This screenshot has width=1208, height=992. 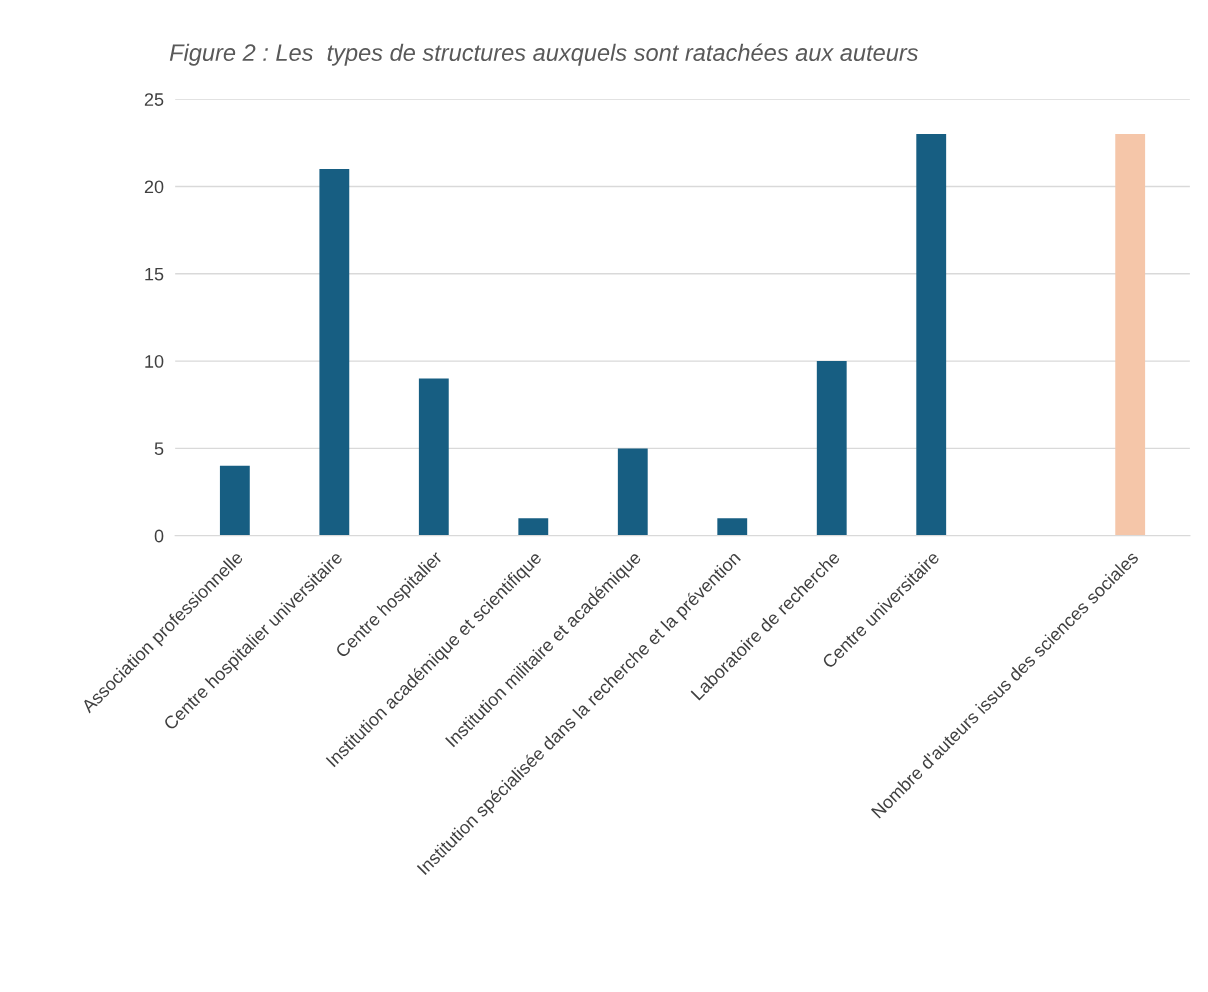 What do you see at coordinates (154, 187) in the screenshot?
I see `y-tick-label: 20` at bounding box center [154, 187].